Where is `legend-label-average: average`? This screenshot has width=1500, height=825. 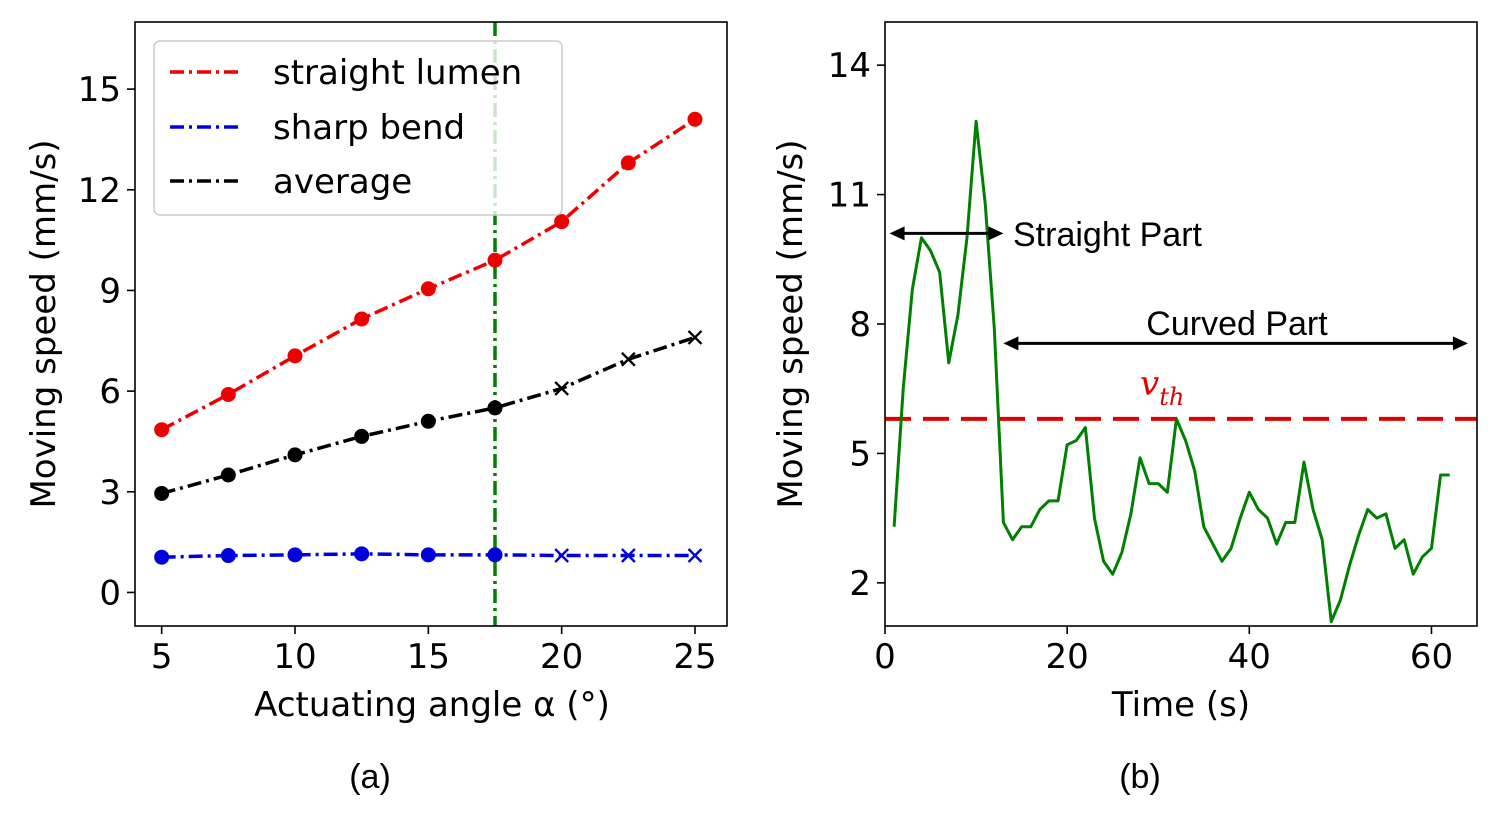
legend-label-average: average is located at coordinates (342, 182).